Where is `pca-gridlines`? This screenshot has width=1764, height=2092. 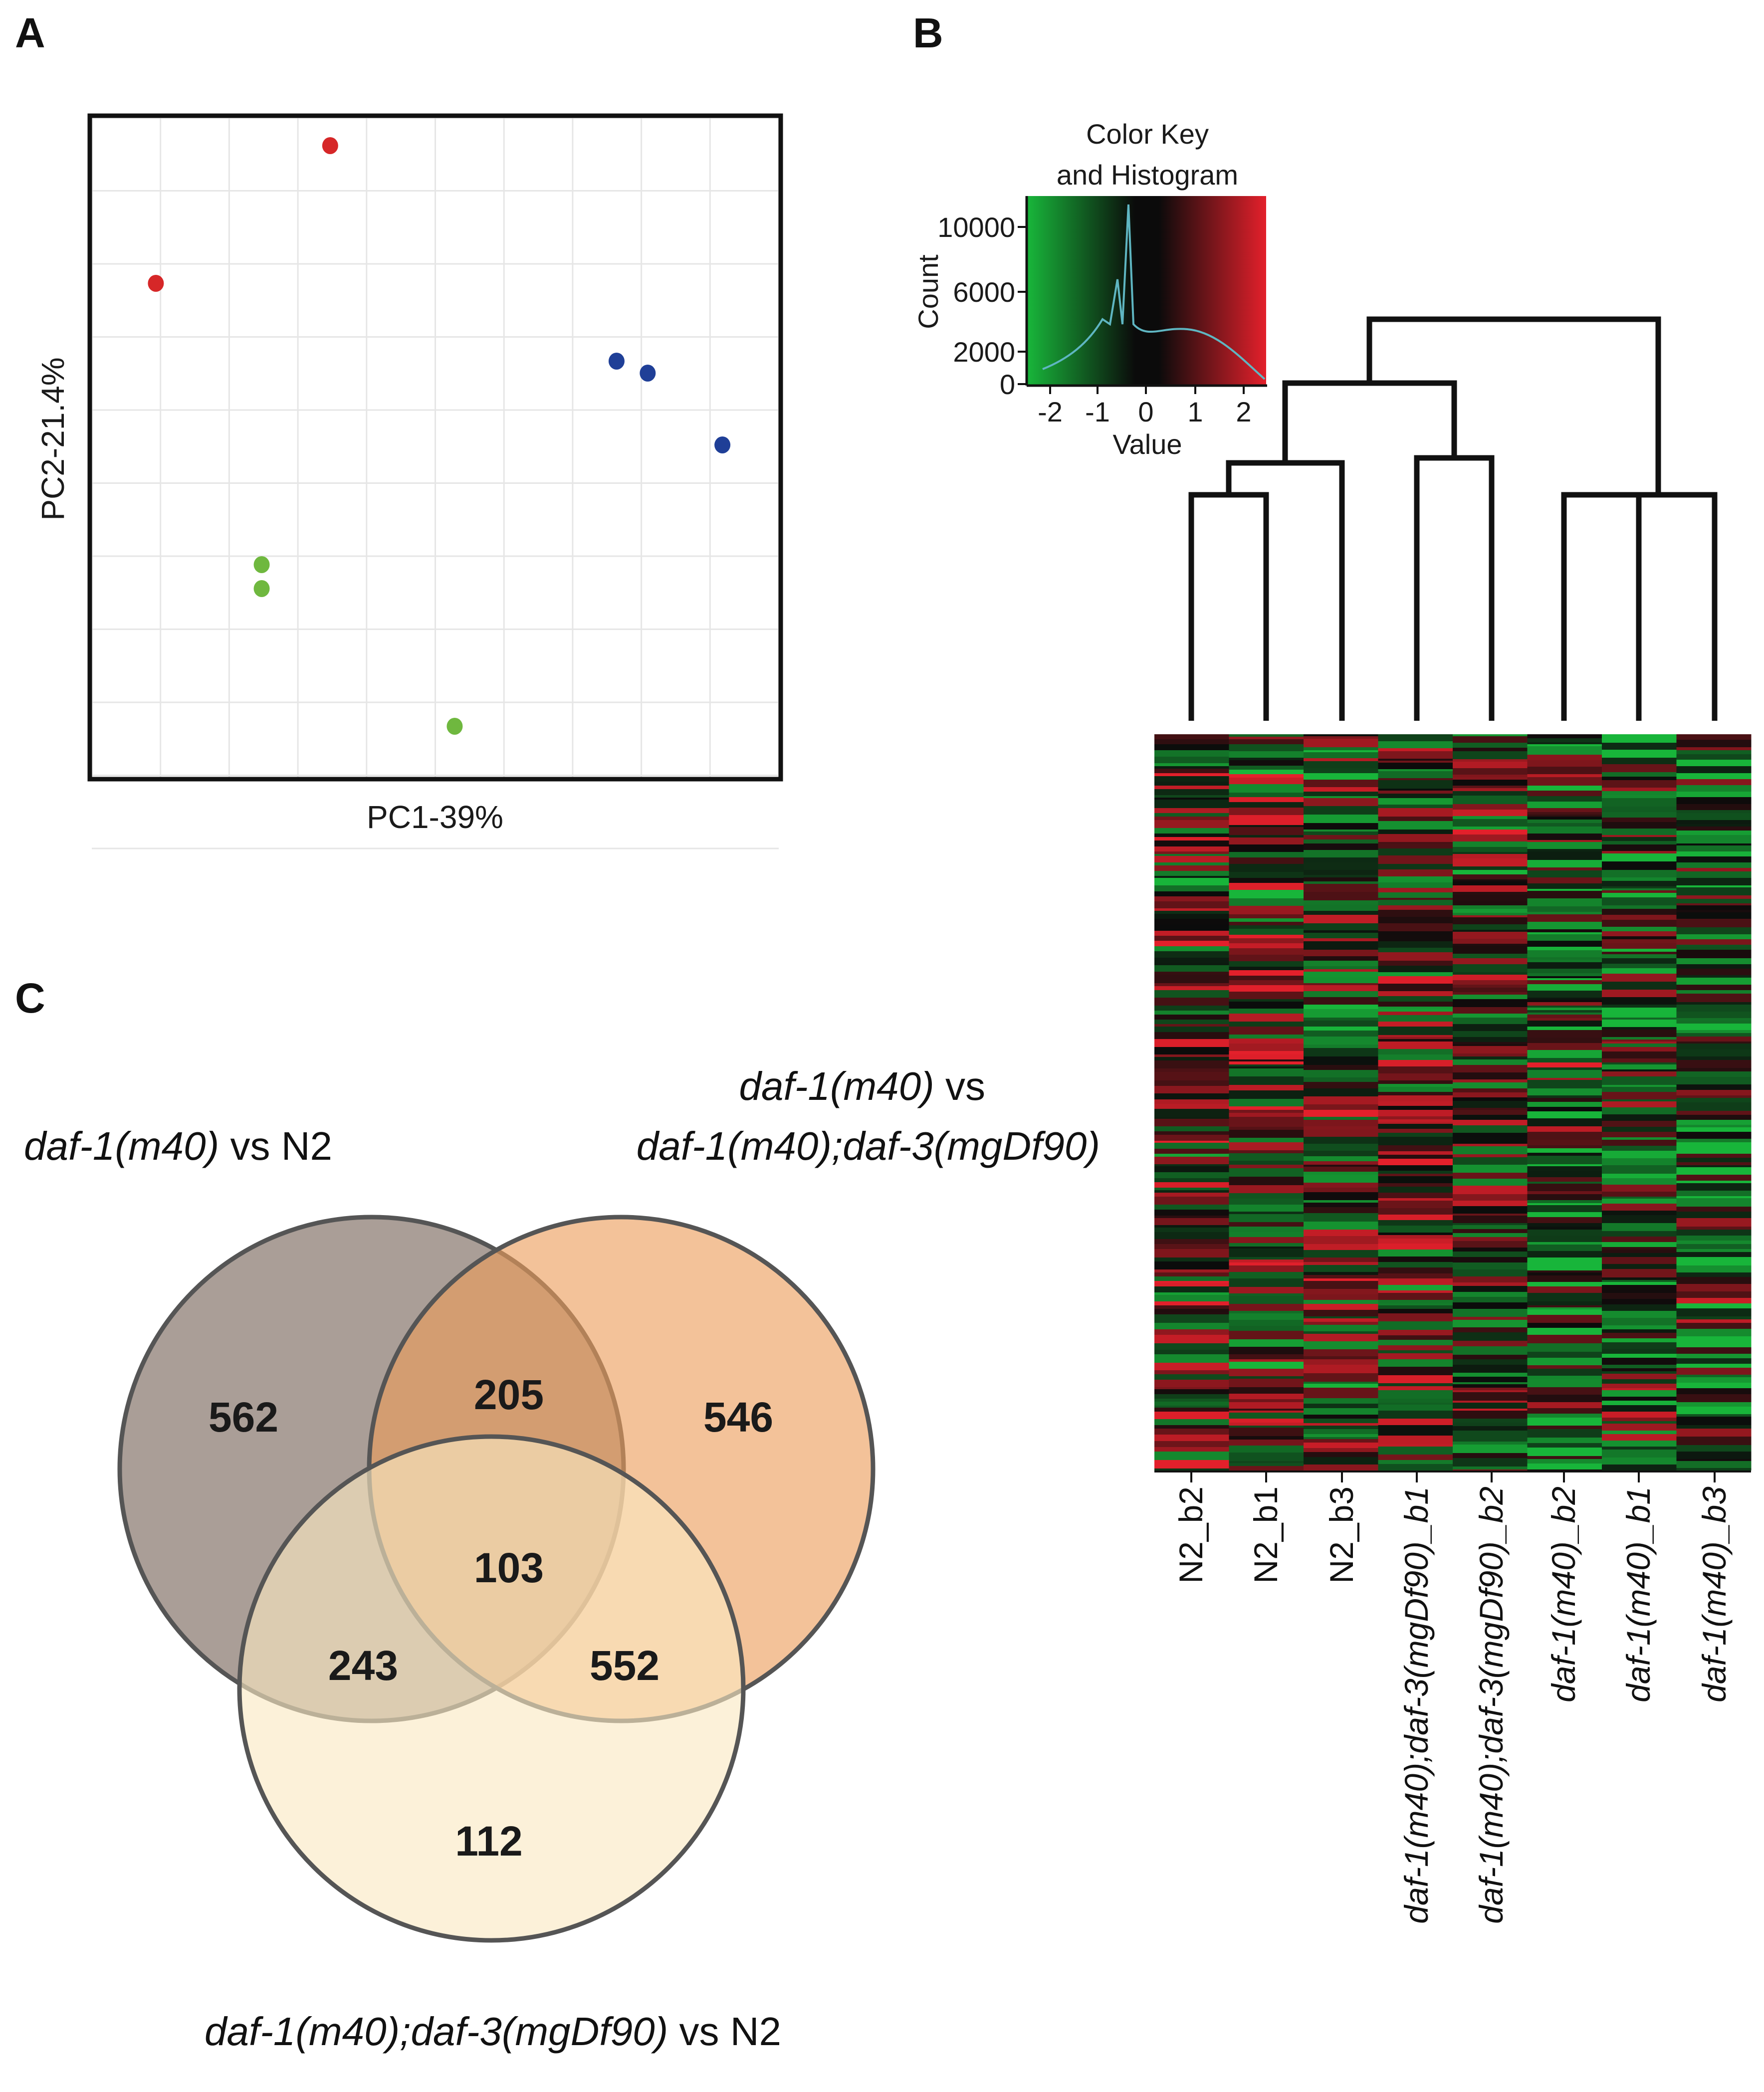 pca-gridlines is located at coordinates (435, 483).